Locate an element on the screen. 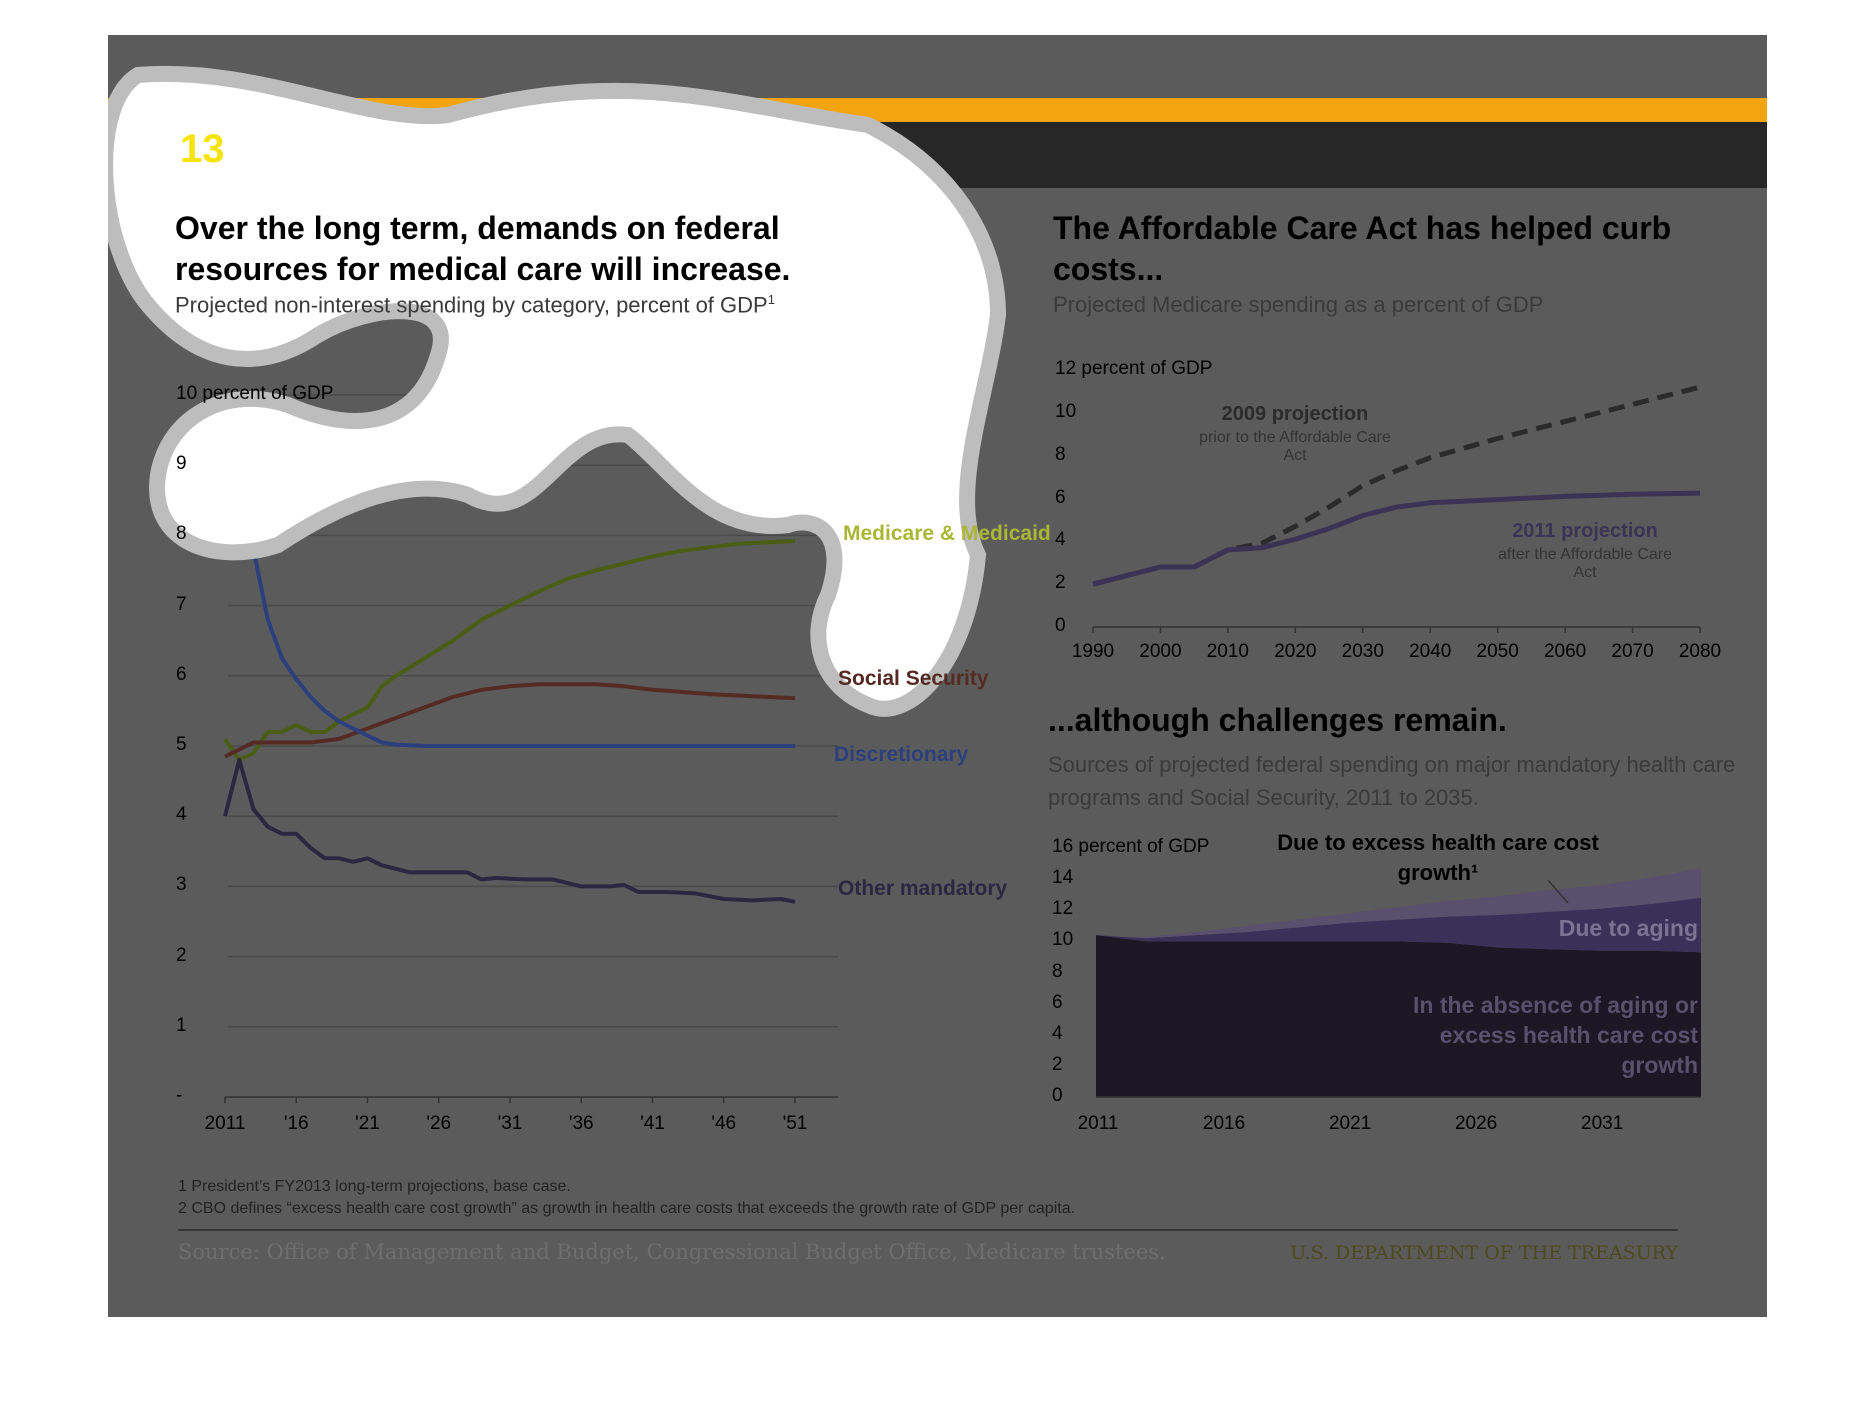 The image size is (1866, 1404). bottom-right-y-tick-label: 14 is located at coordinates (1063, 878).